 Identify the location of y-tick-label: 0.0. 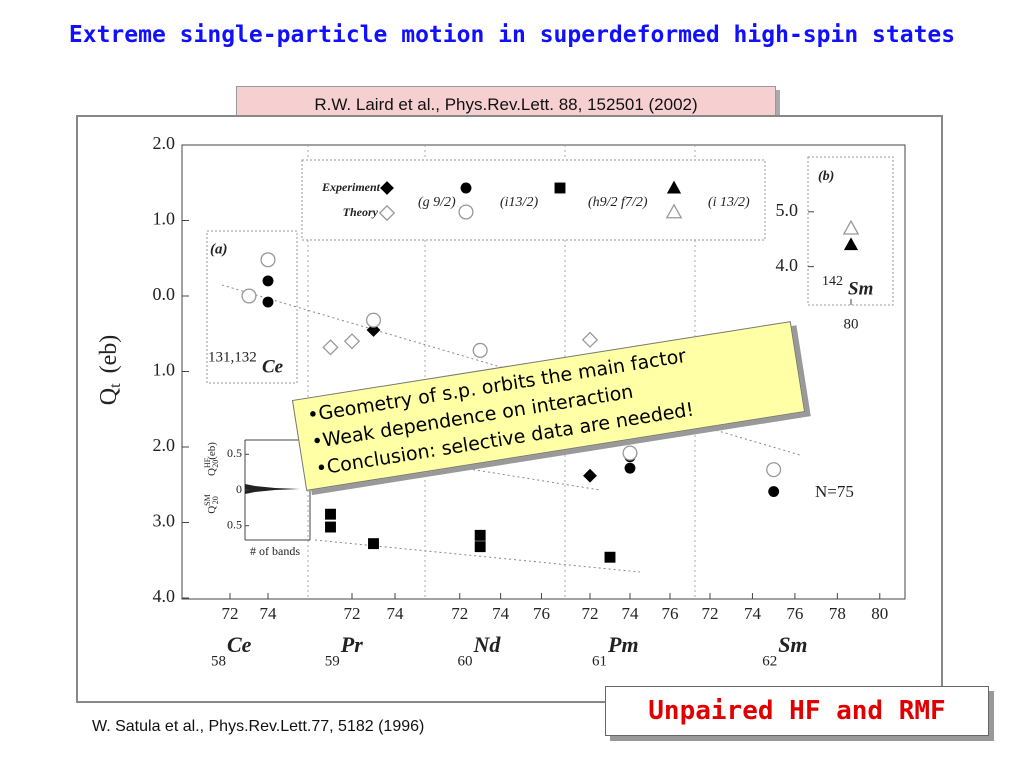
(164, 294).